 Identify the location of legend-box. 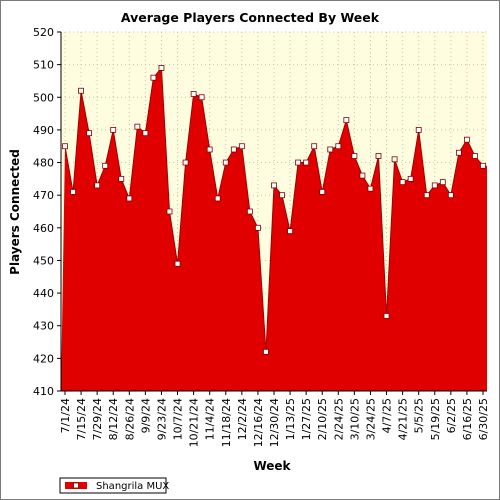
(113, 485).